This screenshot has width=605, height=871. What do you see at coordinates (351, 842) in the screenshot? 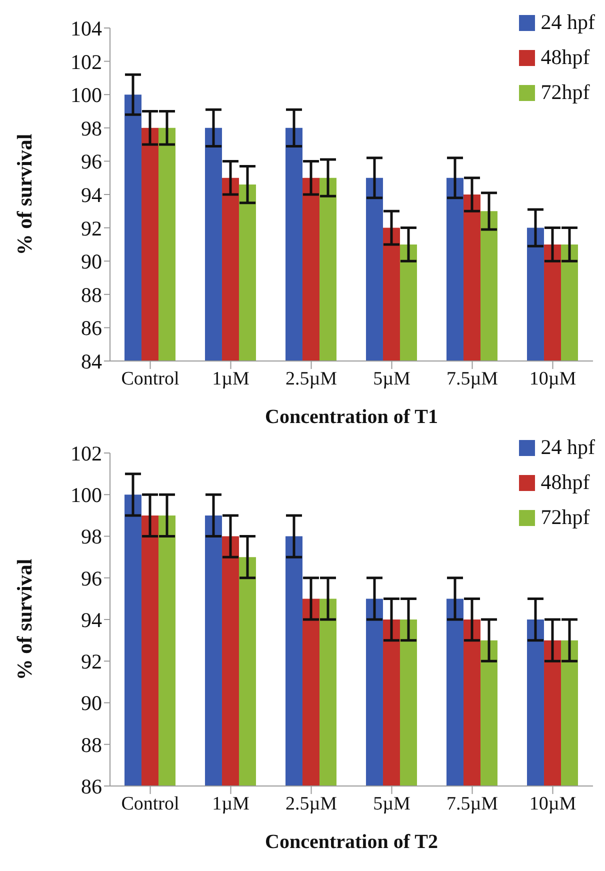
I see `x-axis-title: Concentration of T2` at bounding box center [351, 842].